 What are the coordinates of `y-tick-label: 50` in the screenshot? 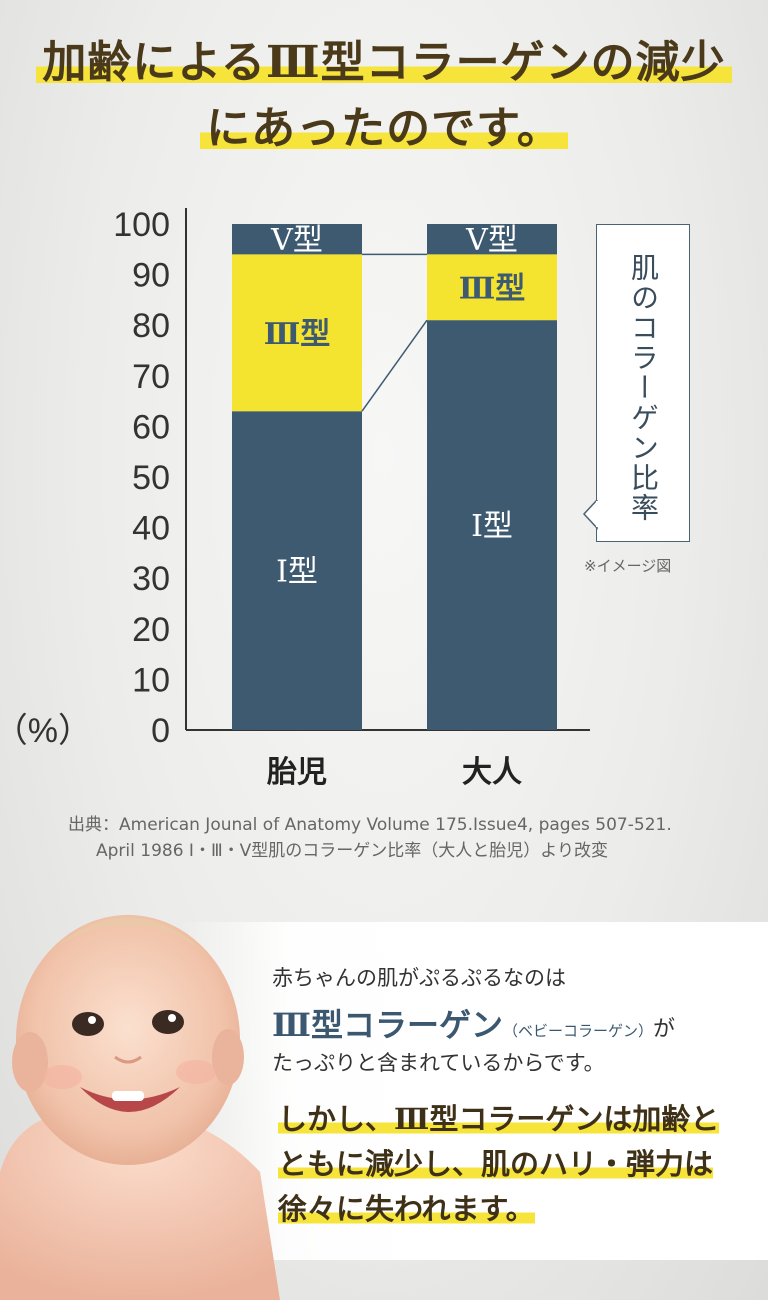 It's located at (151, 478).